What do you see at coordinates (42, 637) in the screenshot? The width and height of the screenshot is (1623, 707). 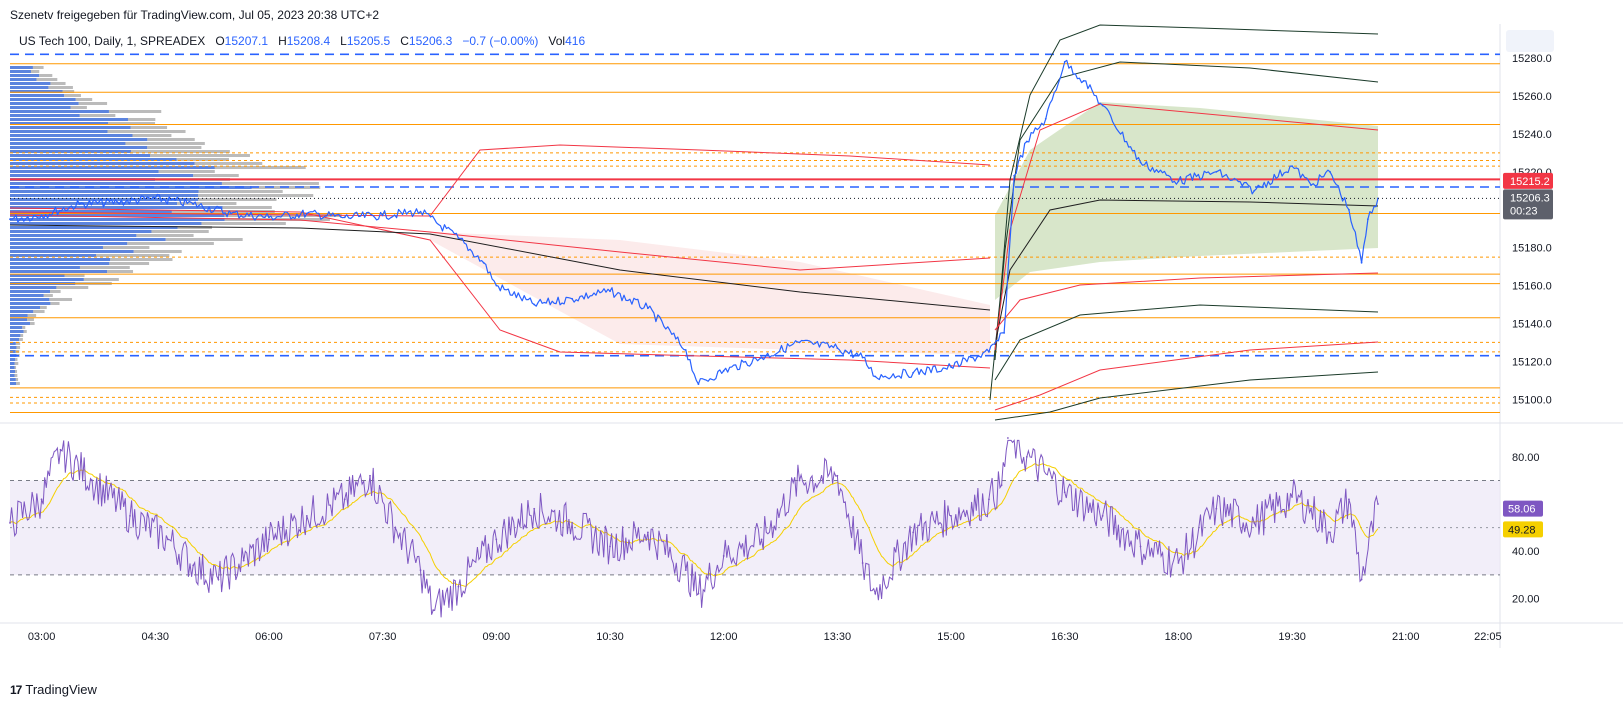 I see `time-tick-label: 03:00` at bounding box center [42, 637].